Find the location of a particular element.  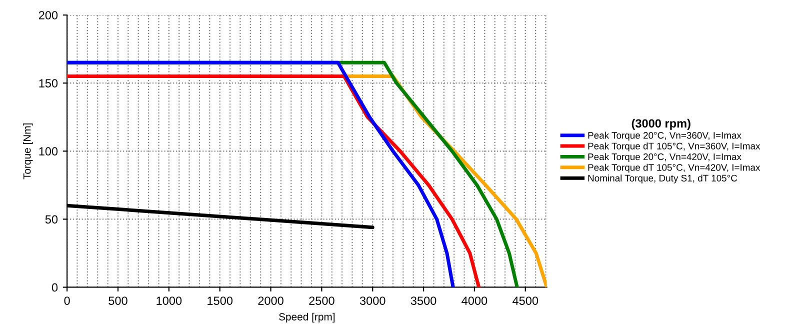

x-tick-label: 3000 is located at coordinates (373, 300).